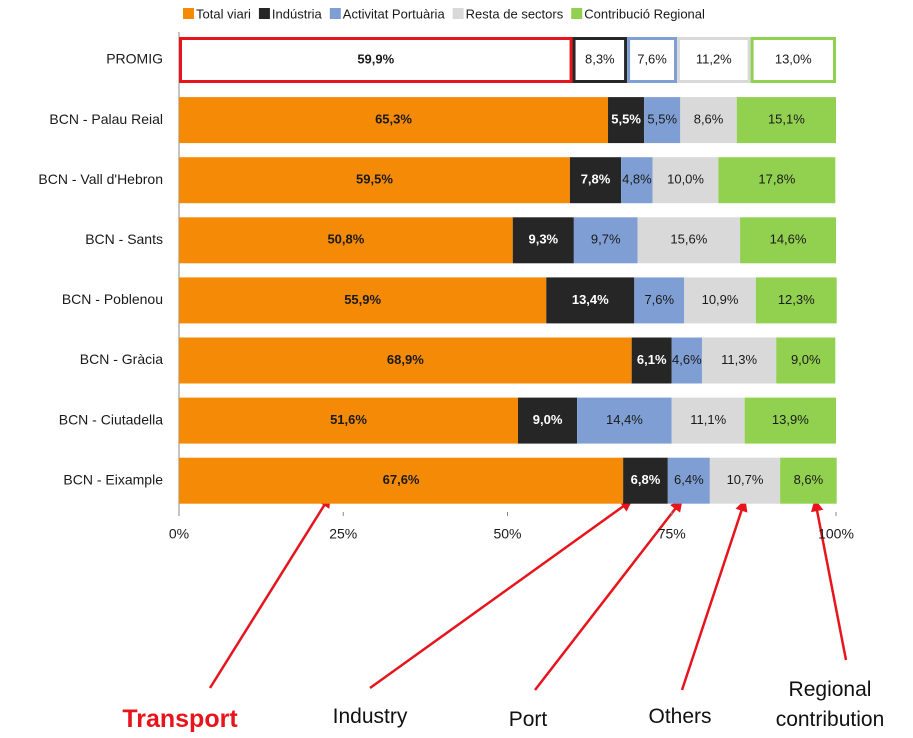 This screenshot has height=738, width=913. Describe the element at coordinates (528, 719) in the screenshot. I see `annotation: Port` at that location.